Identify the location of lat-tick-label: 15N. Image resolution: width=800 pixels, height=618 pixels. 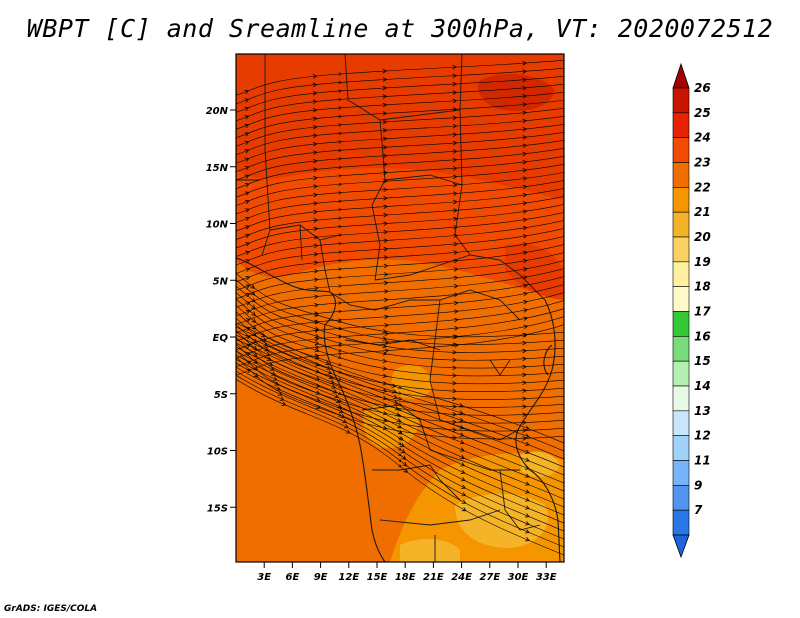
(217, 168).